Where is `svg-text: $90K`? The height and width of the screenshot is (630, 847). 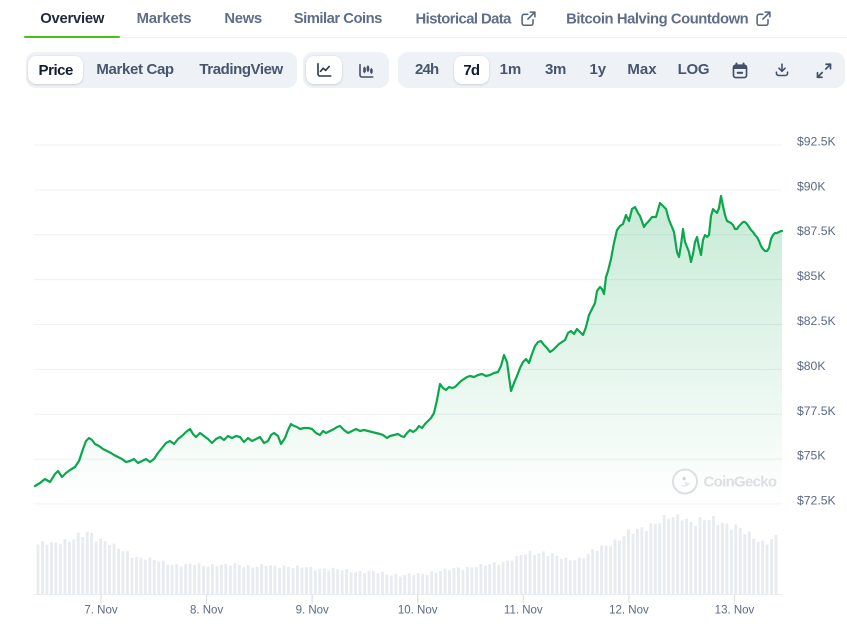 svg-text: $90K is located at coordinates (811, 186).